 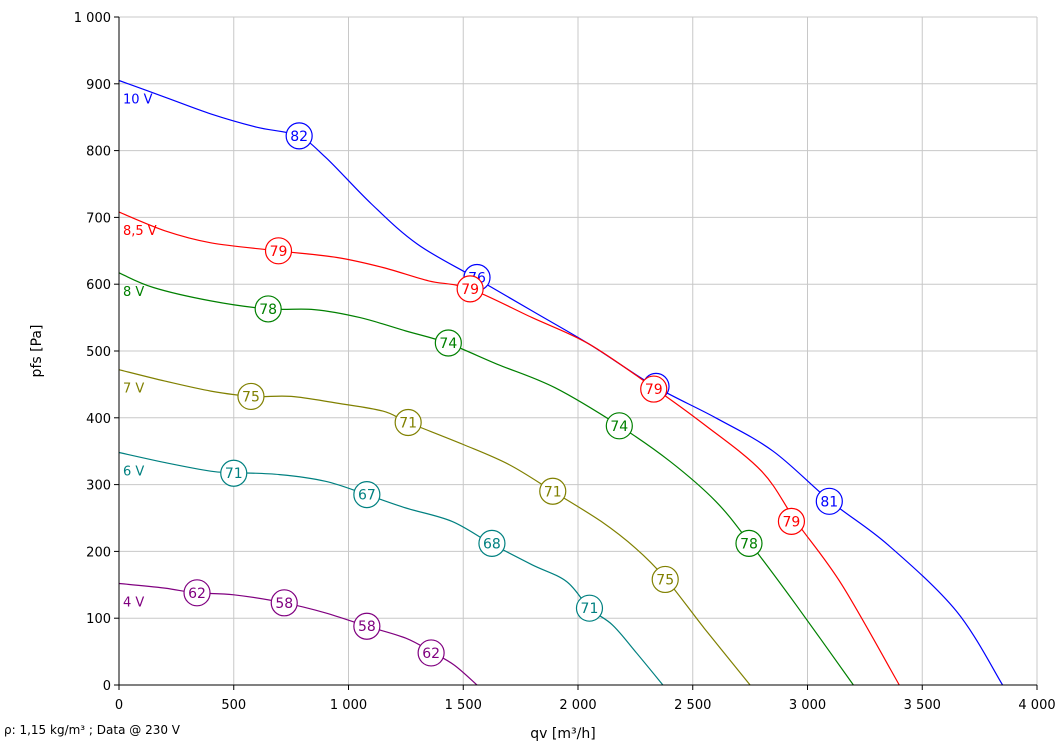 I want to click on series-label: 6 V, so click(x=133, y=472).